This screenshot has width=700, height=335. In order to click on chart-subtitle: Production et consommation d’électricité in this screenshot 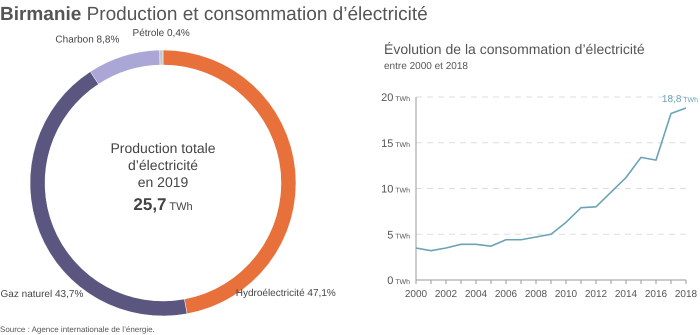, I will do `click(254, 14)`.